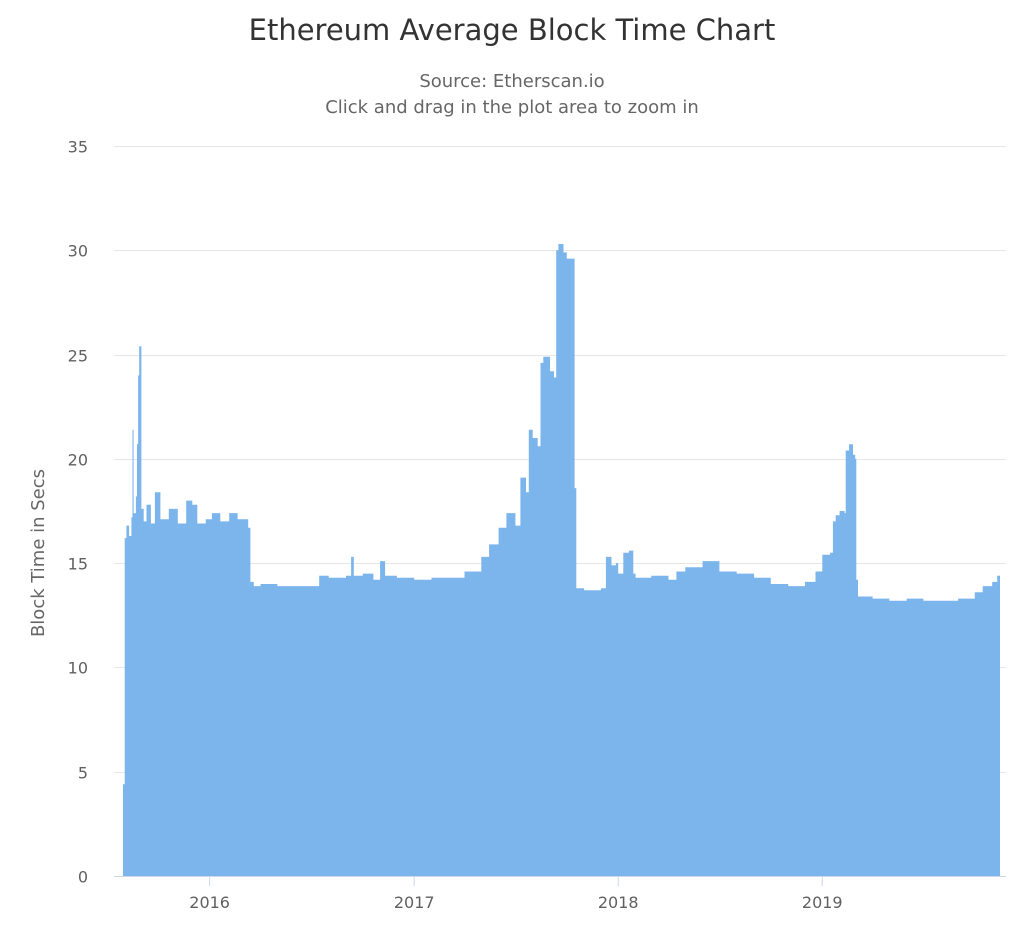 Image resolution: width=1024 pixels, height=939 pixels. Describe the element at coordinates (78, 512) in the screenshot. I see `y-axis-labels: 0 5 10 15 20 25 30 35` at that location.